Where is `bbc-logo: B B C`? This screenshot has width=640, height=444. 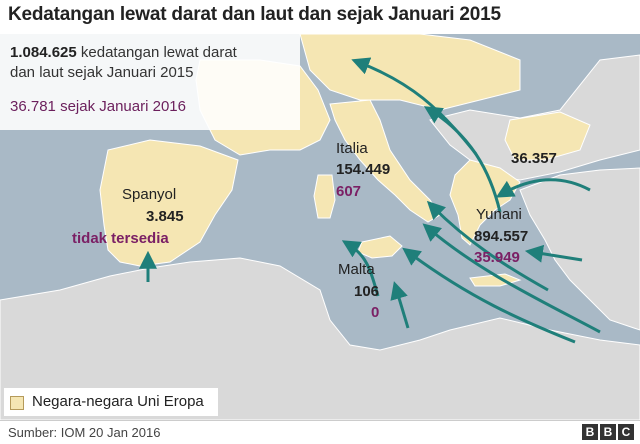
bbc-logo: B B C is located at coordinates (608, 432).